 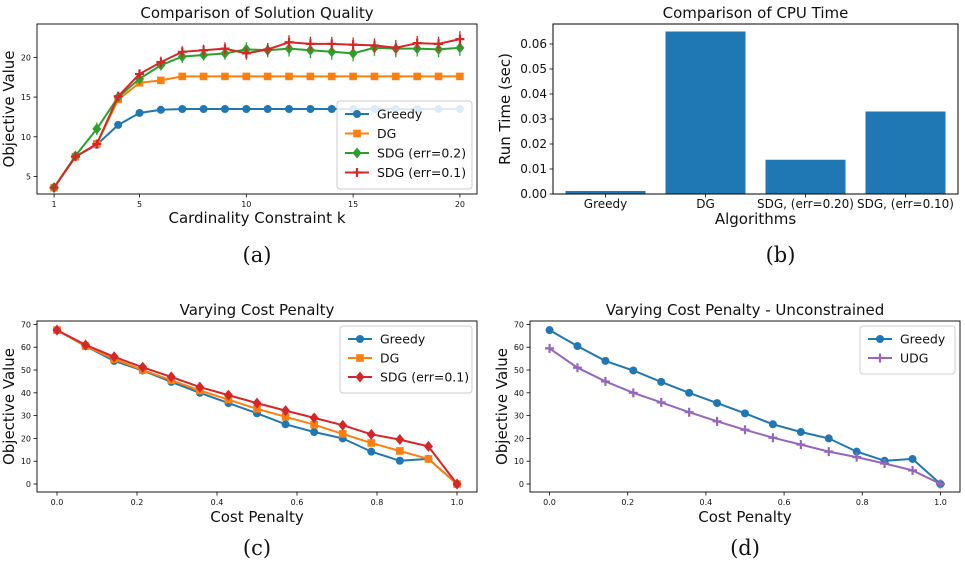 I want to click on x-tick-label: 20, so click(x=460, y=204).